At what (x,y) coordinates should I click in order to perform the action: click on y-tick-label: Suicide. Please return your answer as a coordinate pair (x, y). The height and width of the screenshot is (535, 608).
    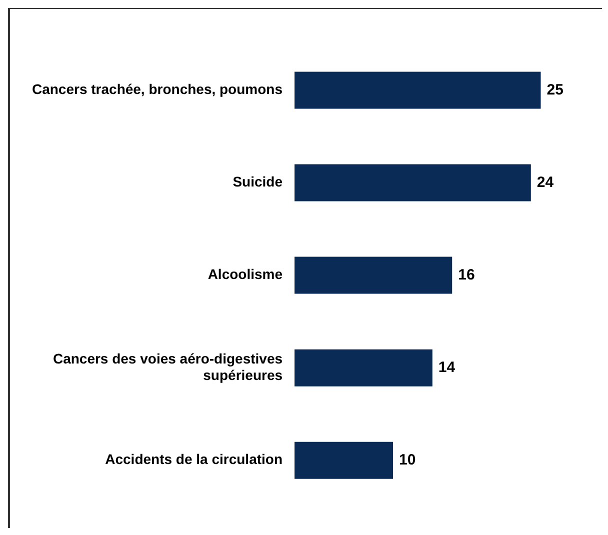
    Looking at the image, I should click on (257, 182).